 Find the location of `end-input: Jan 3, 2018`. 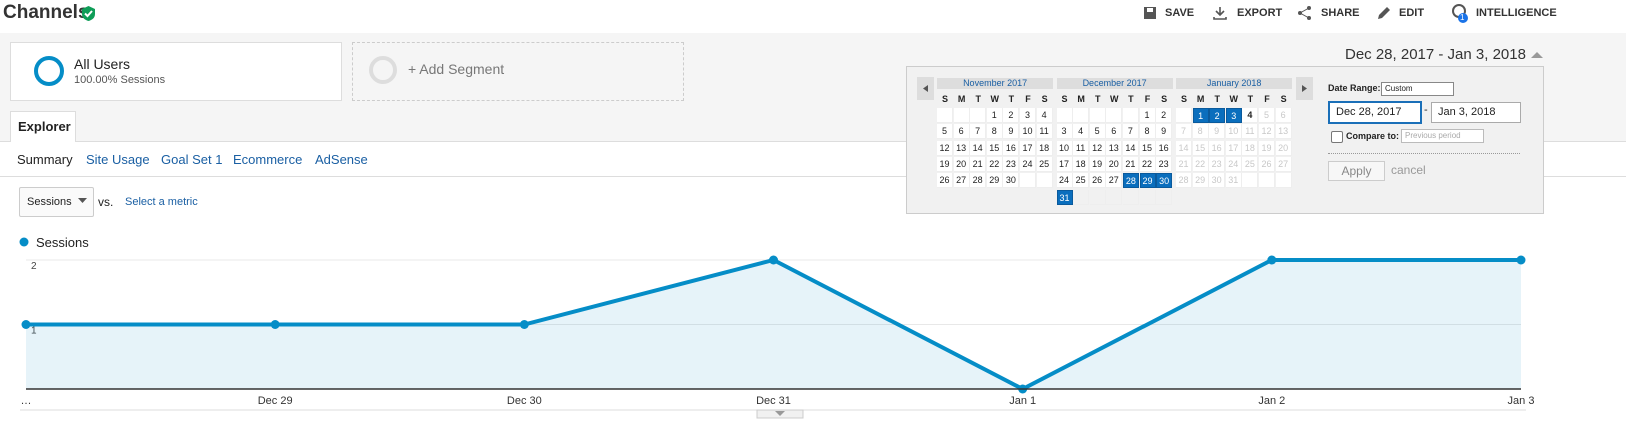

end-input: Jan 3, 2018 is located at coordinates (1476, 112).